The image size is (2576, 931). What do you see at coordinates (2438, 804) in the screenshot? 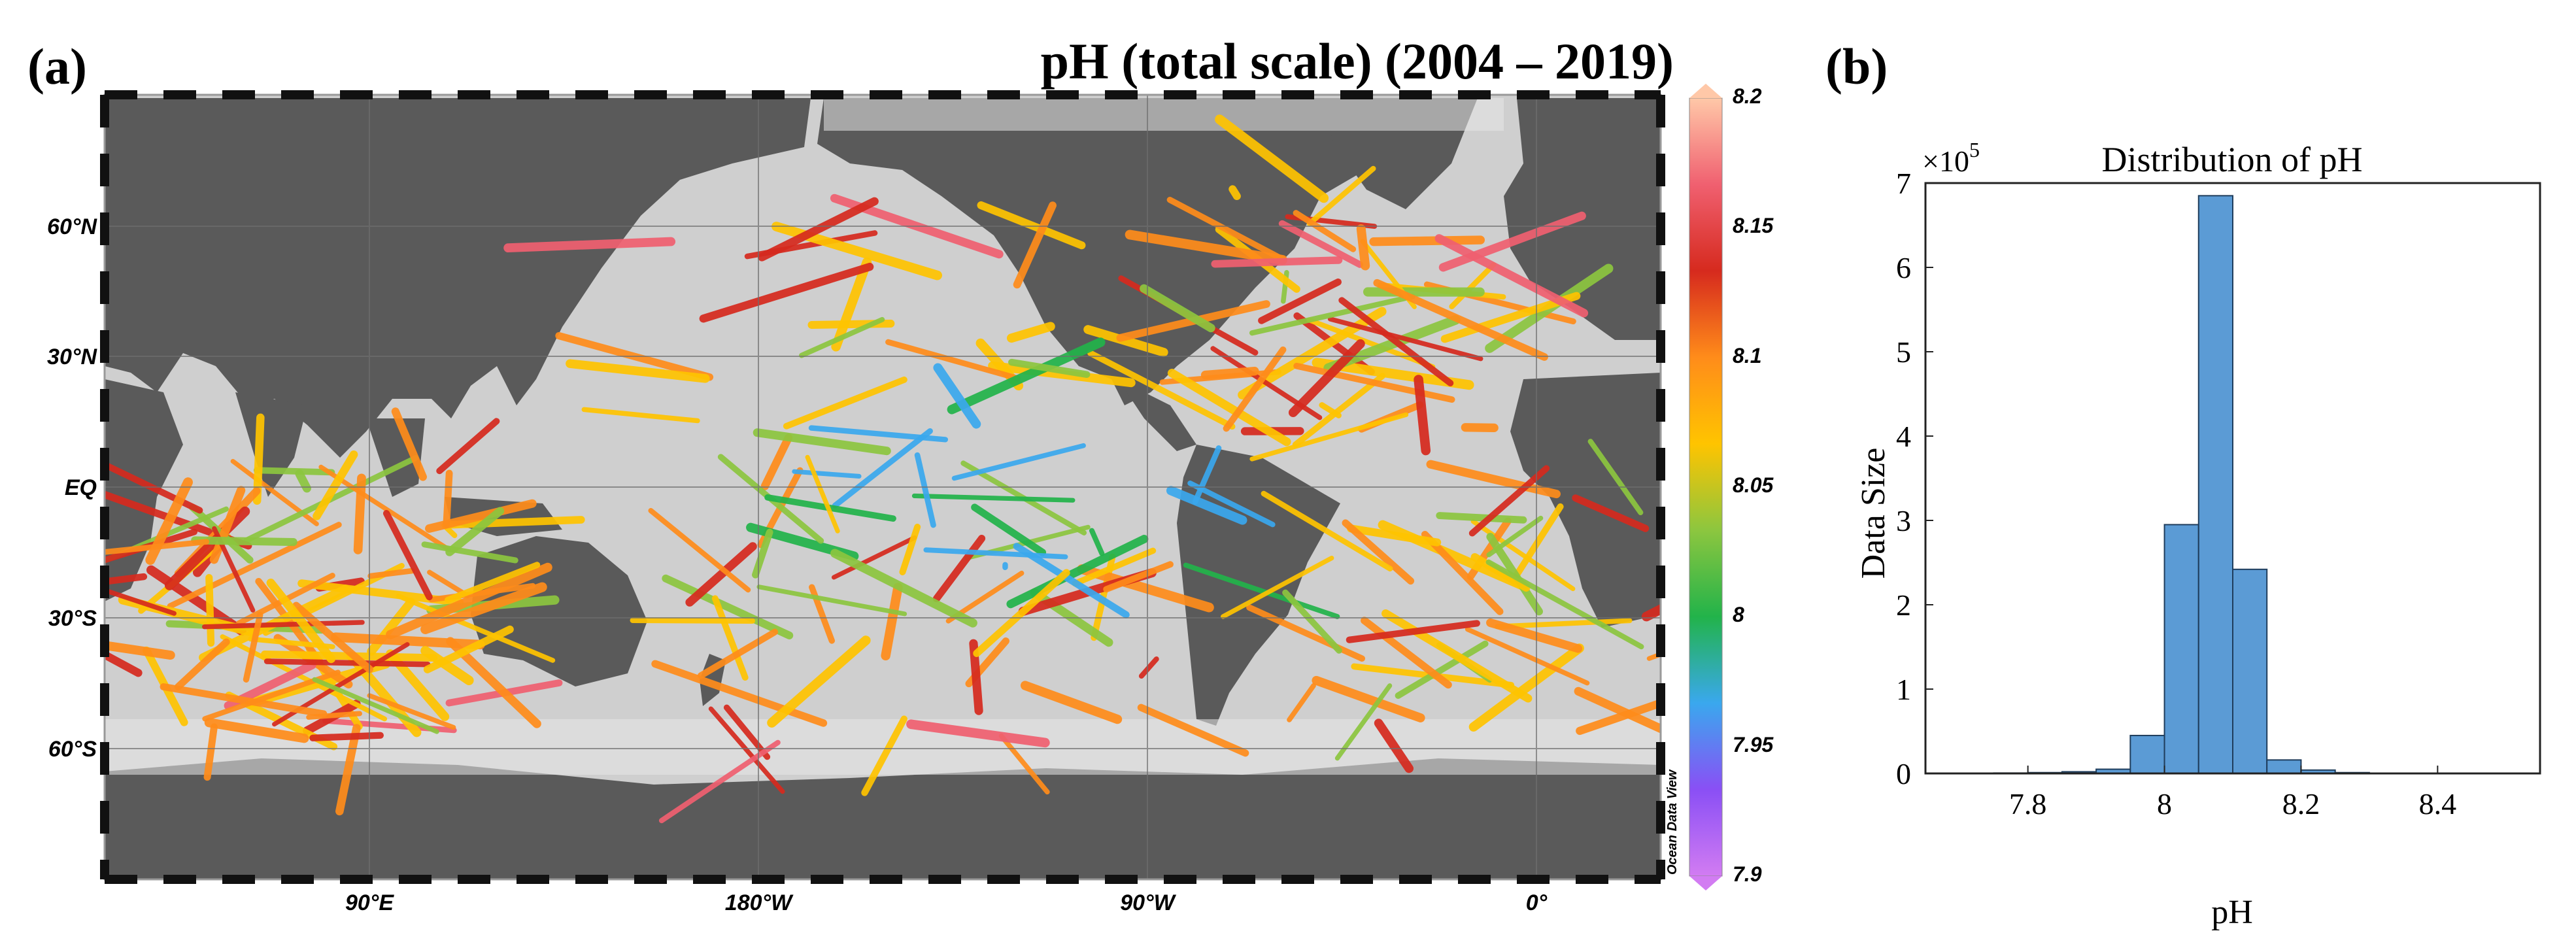
I see `x-tick-label: 8.4` at bounding box center [2438, 804].